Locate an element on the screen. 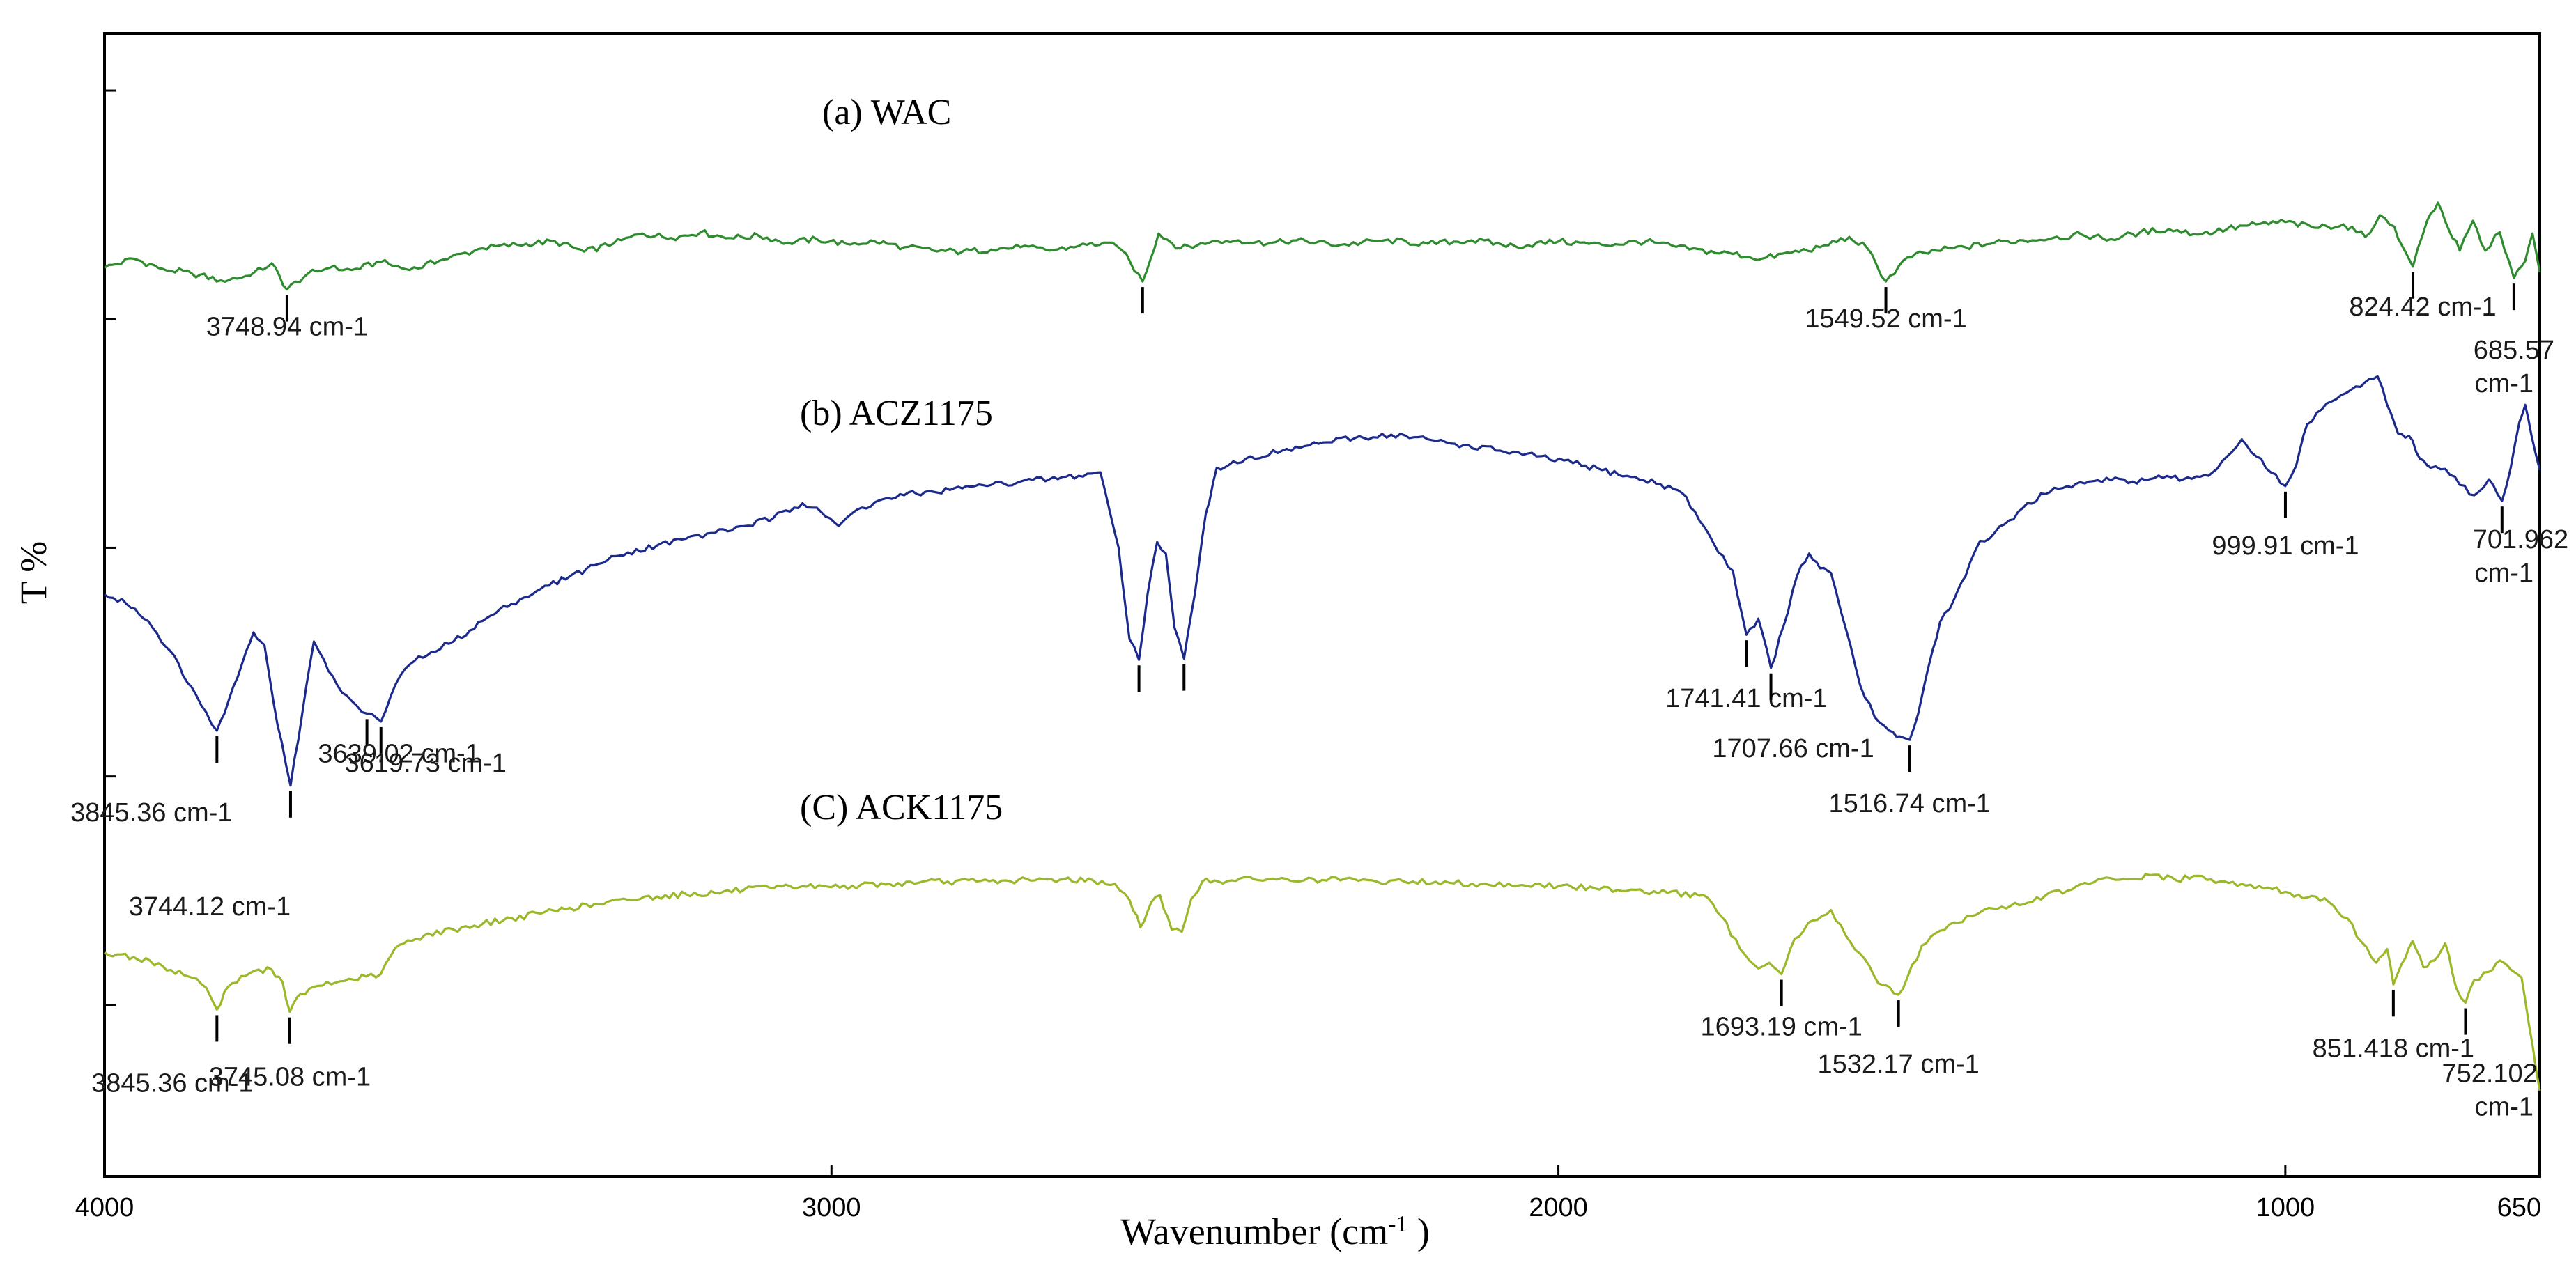 The height and width of the screenshot is (1267, 2576). x-tick-label-3: 1000 is located at coordinates (2285, 1207).